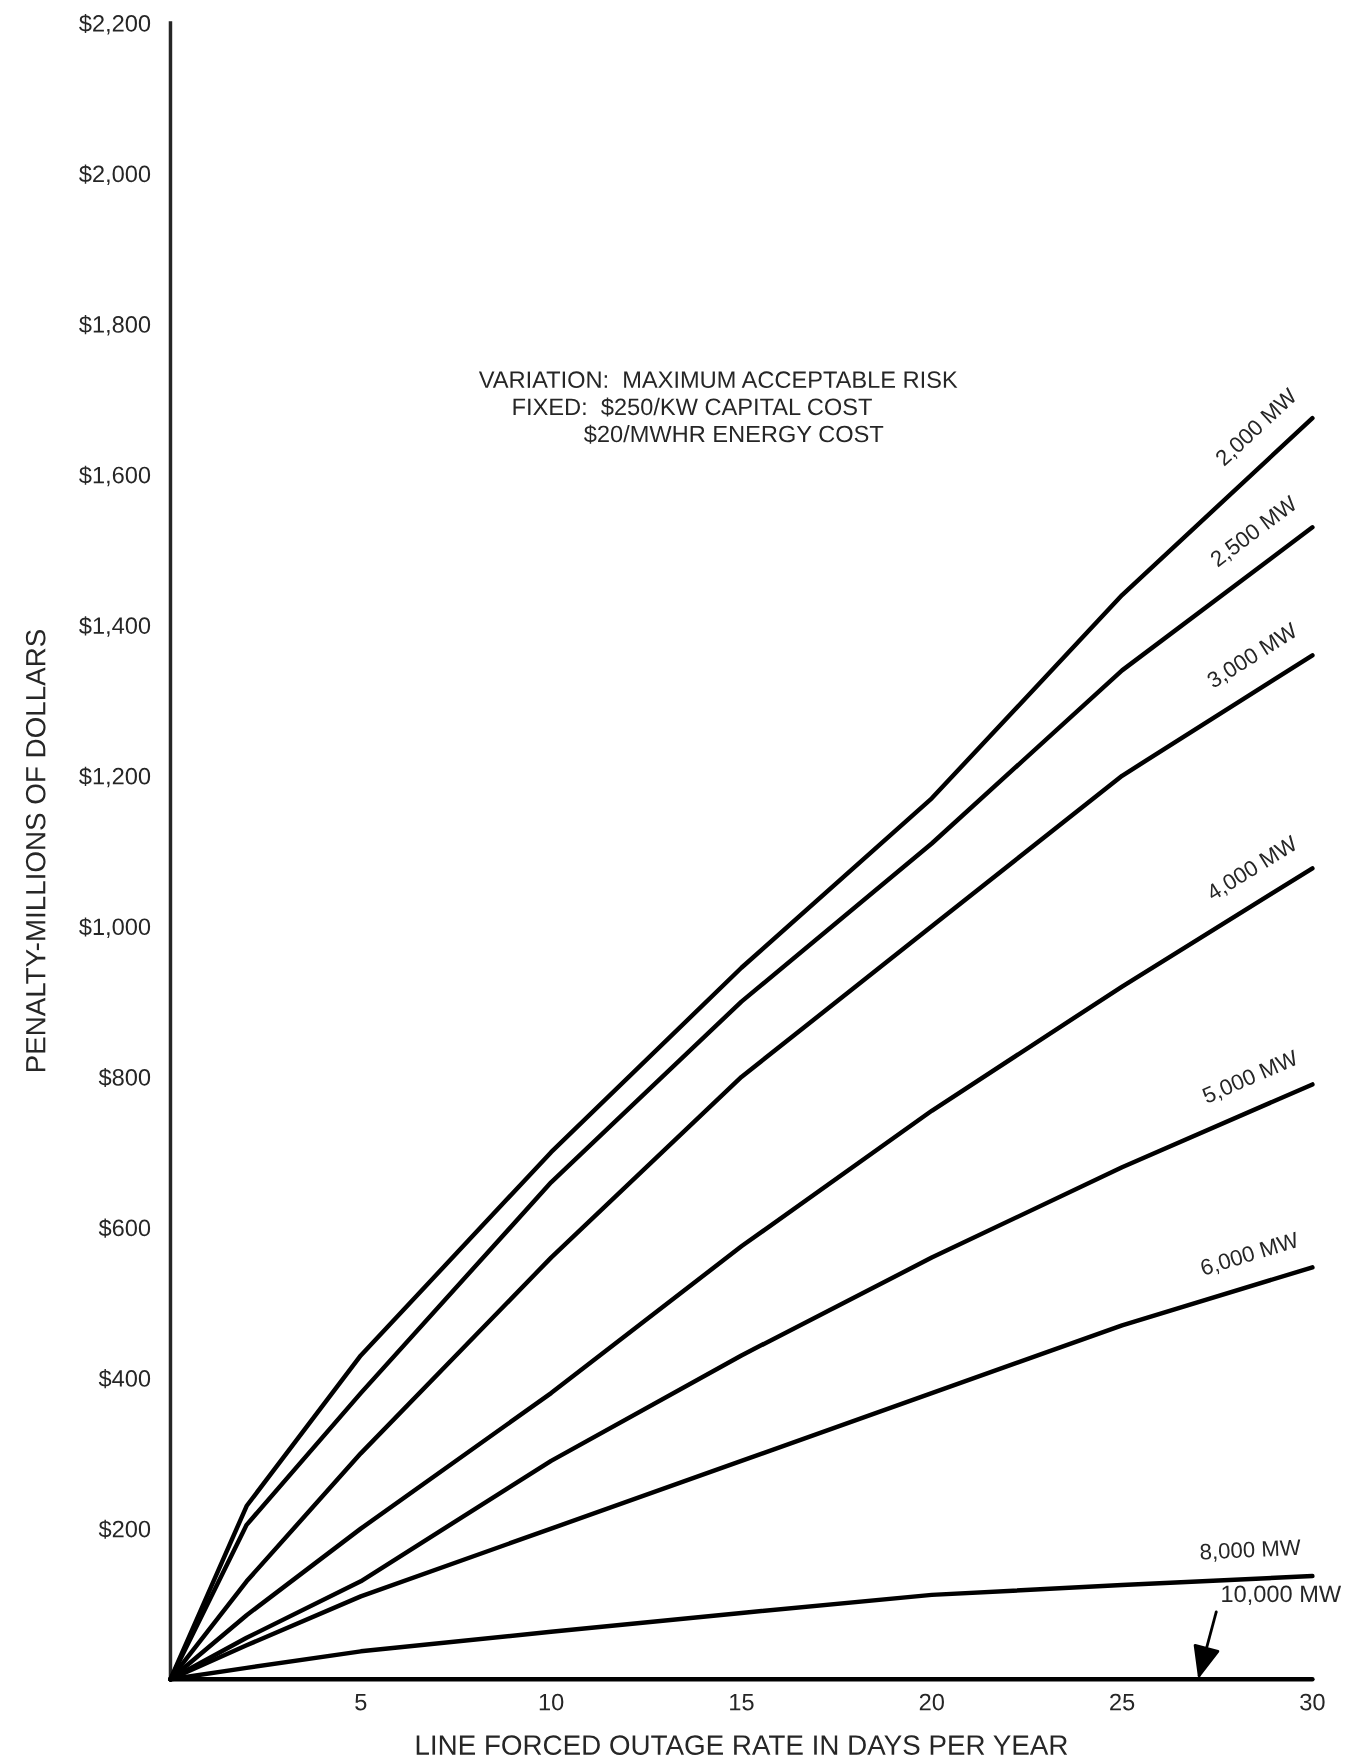  Describe the element at coordinates (1251, 1551) in the screenshot. I see `series-label: 8,000 MW` at that location.